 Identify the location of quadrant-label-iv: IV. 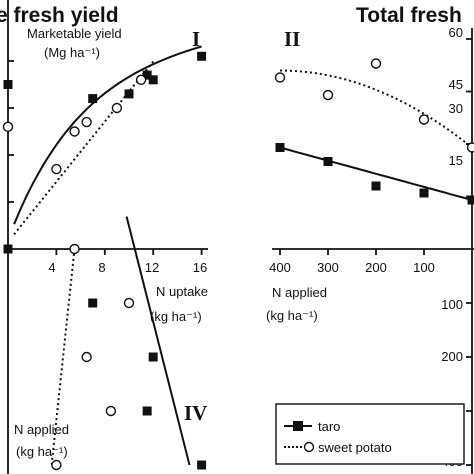
(195, 413).